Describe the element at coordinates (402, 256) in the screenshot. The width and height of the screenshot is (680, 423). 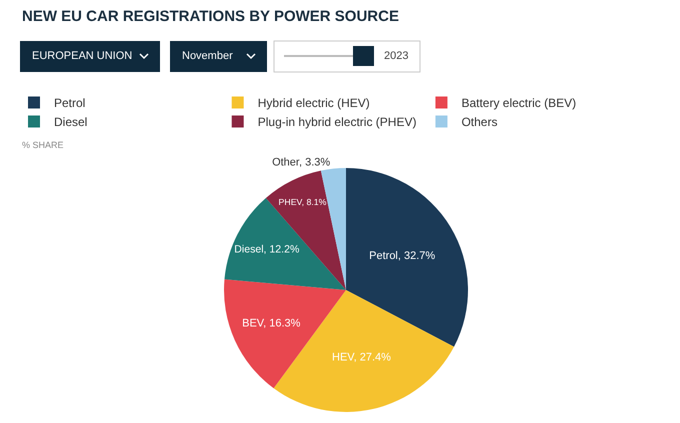
I see `data-label: Petrol, 32.7%` at that location.